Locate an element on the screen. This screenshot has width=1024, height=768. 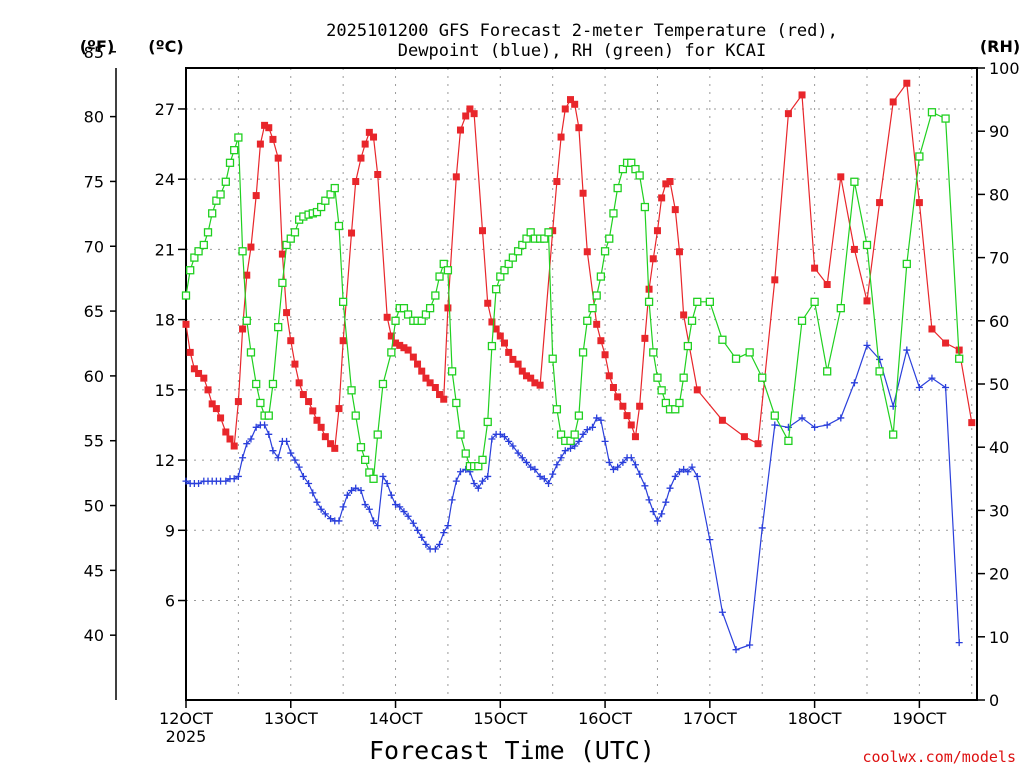
celsius-tick-label: 9 is located at coordinates (170, 530).